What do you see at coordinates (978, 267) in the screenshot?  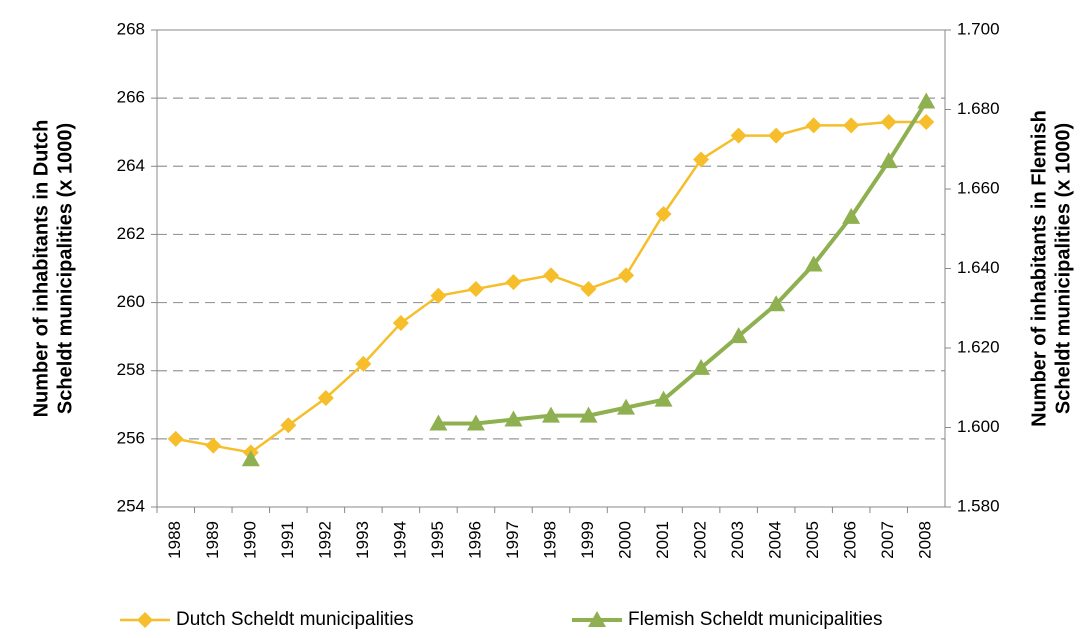 I see `y2-tick-label: 1.640` at bounding box center [978, 267].